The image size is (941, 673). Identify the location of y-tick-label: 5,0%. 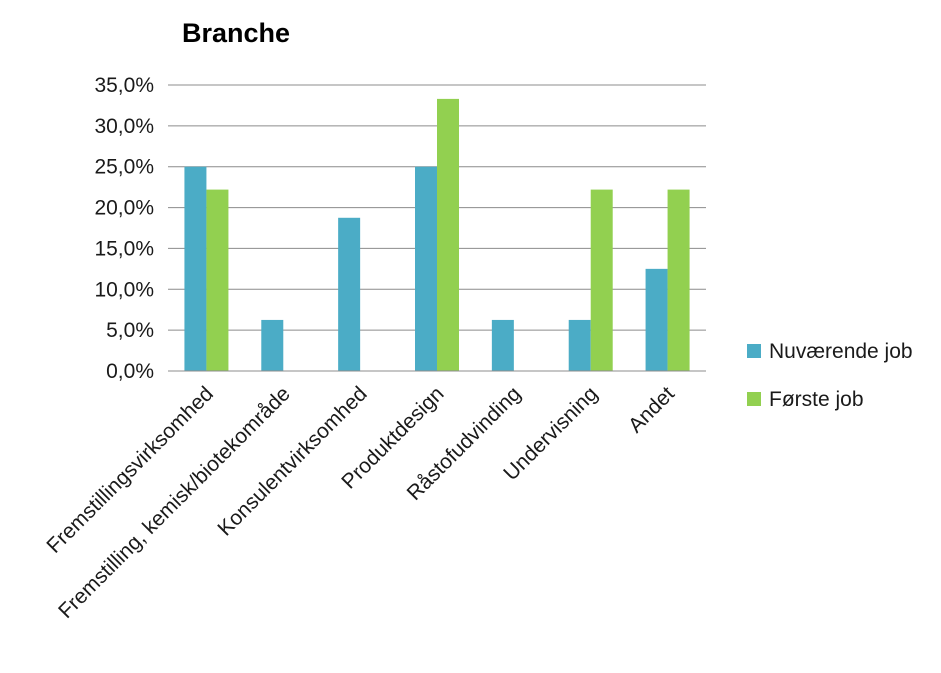
(130, 330).